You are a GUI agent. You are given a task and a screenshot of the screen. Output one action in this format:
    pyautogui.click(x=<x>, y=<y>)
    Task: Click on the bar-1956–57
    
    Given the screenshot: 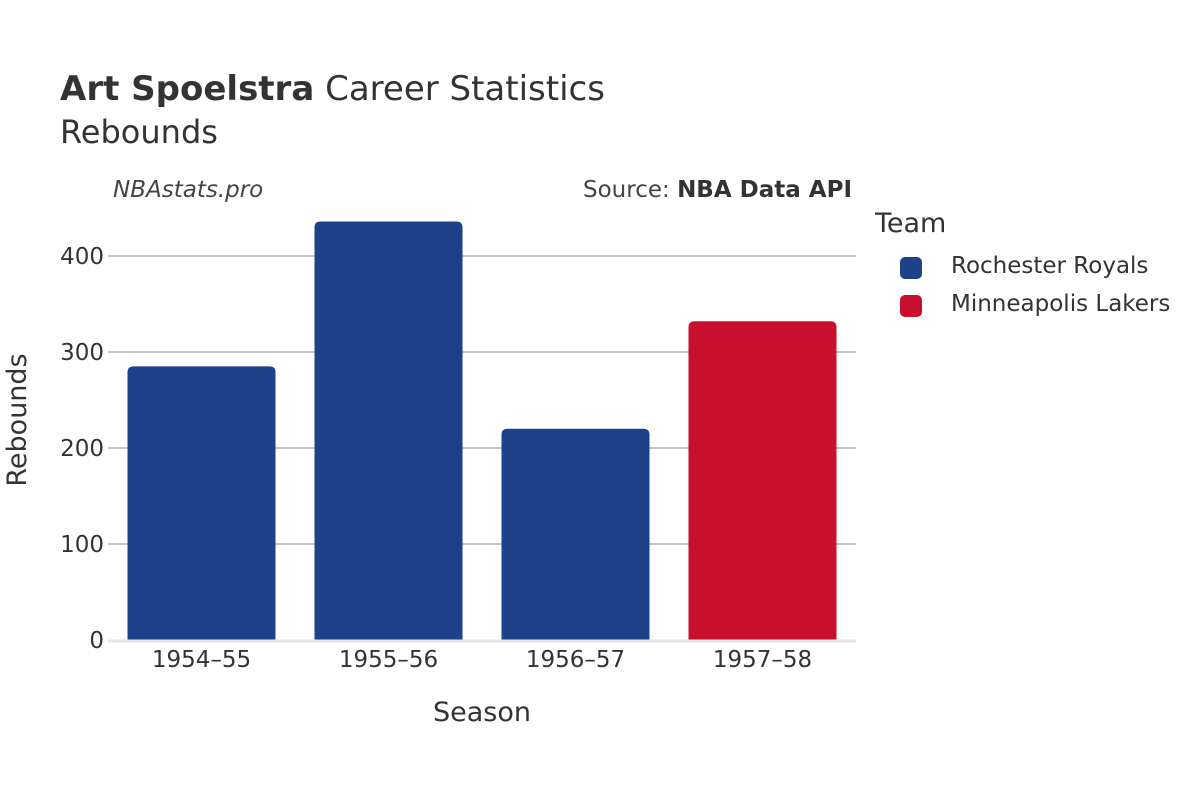 What is the action you would take?
    pyautogui.click(x=575, y=534)
    